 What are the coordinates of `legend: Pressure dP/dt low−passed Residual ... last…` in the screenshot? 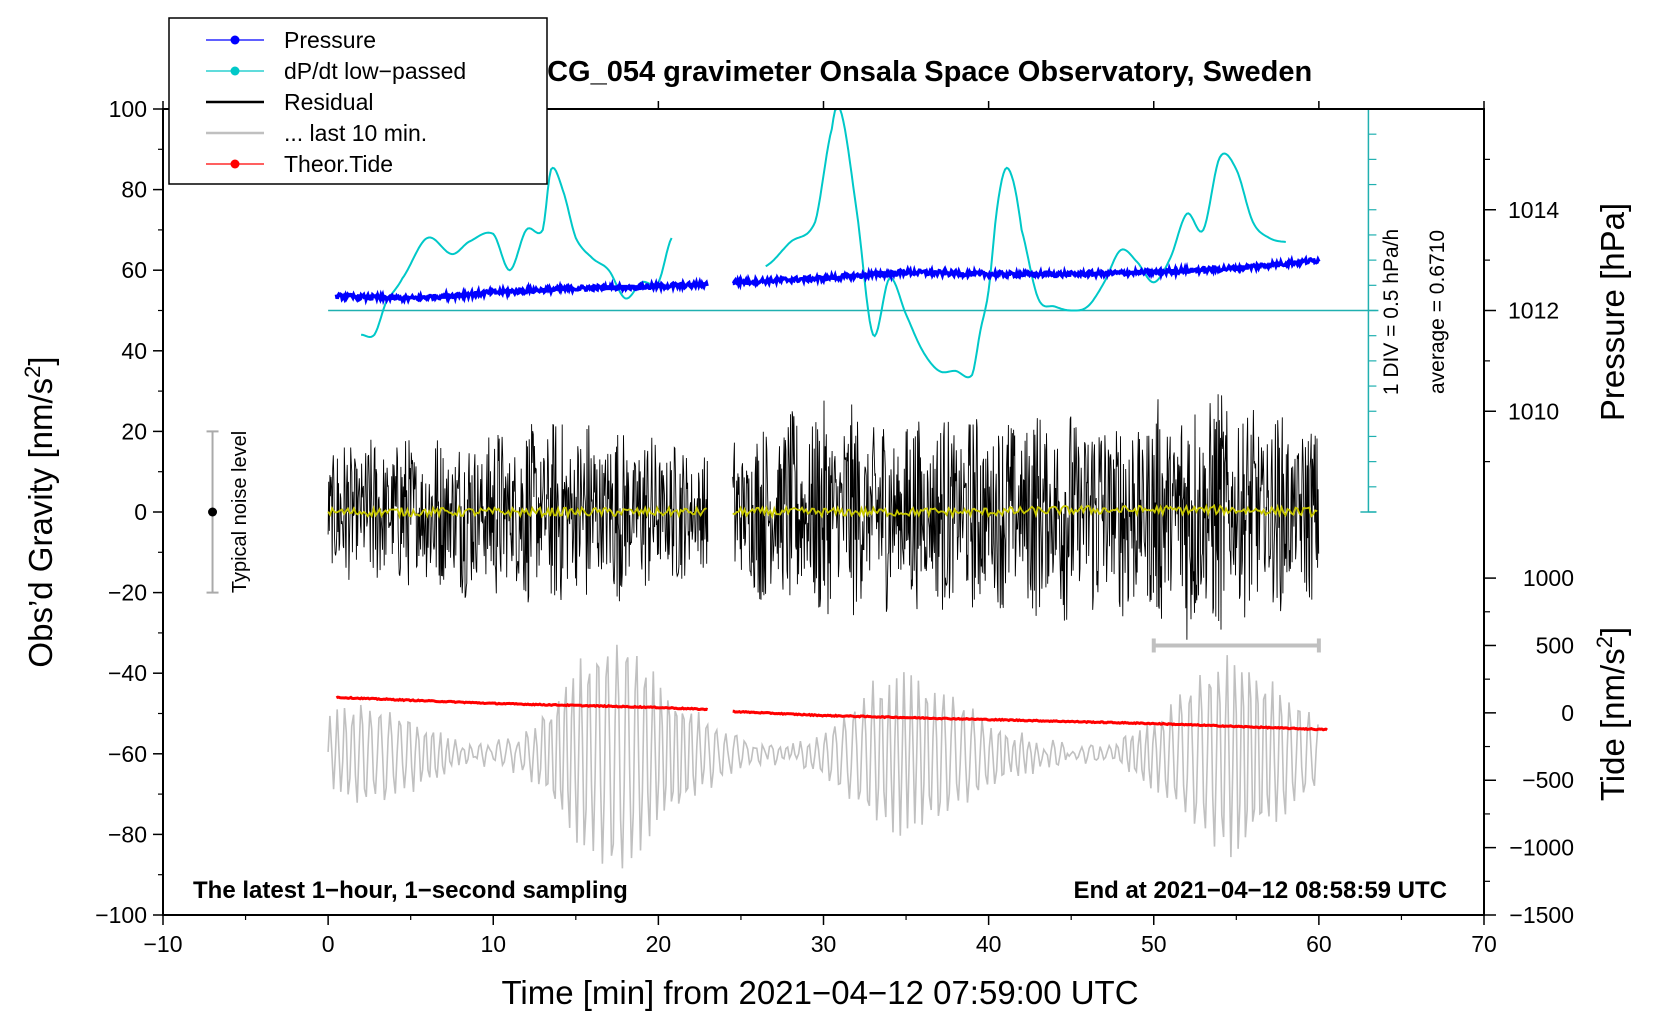 It's located at (358, 101).